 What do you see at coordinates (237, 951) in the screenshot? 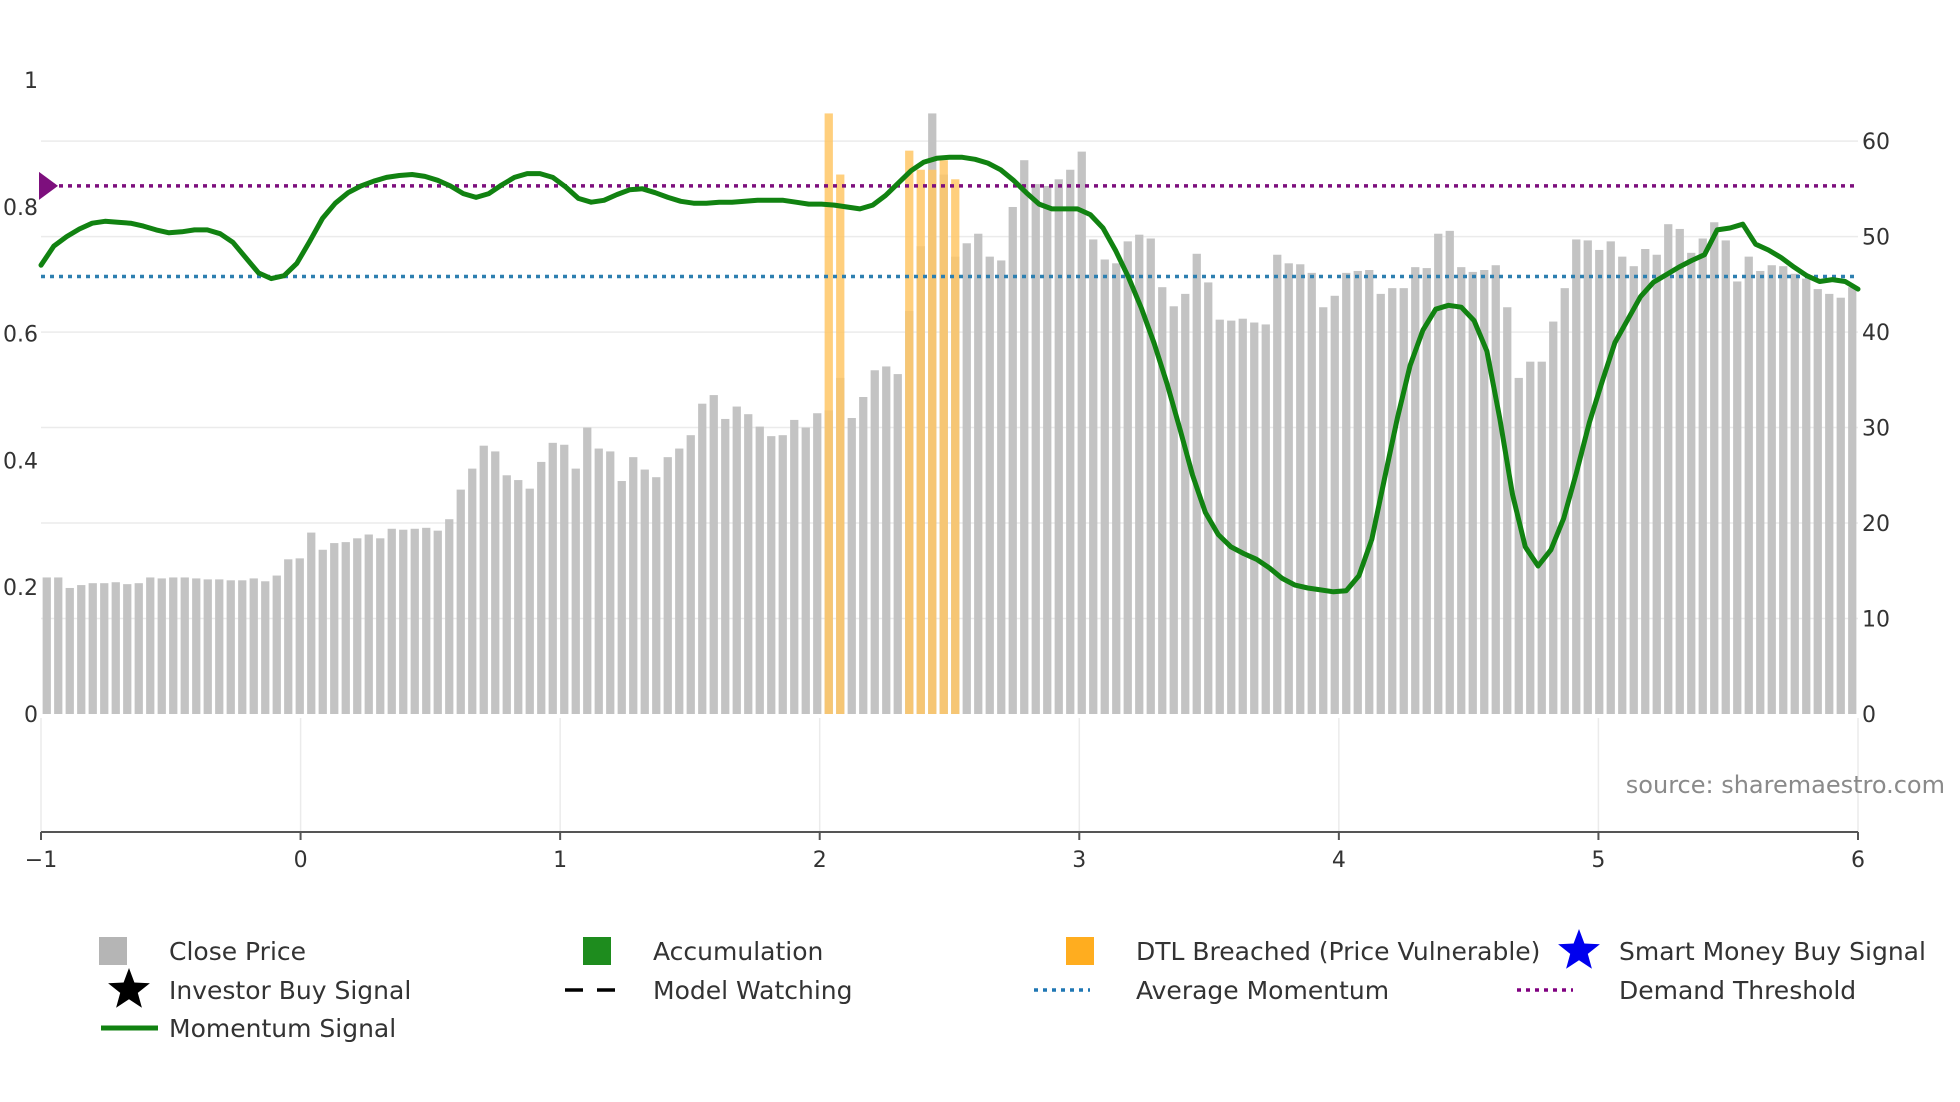
I see `legend-label: Close Price` at bounding box center [237, 951].